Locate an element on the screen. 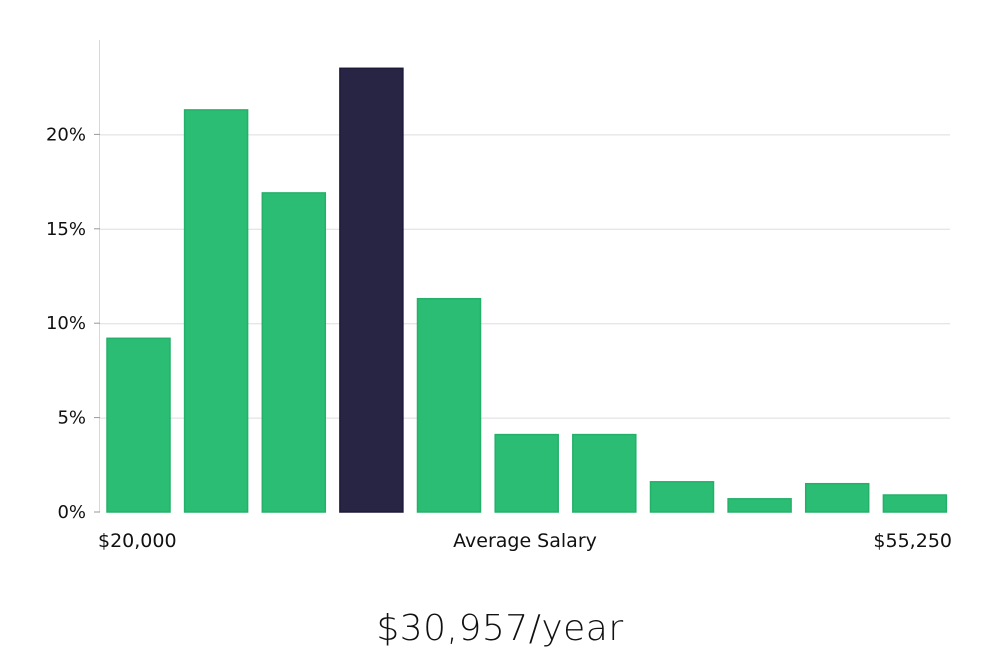 Image resolution: width=1000 pixels, height=660 pixels. x-axis-title: Average Salary is located at coordinates (525, 541).